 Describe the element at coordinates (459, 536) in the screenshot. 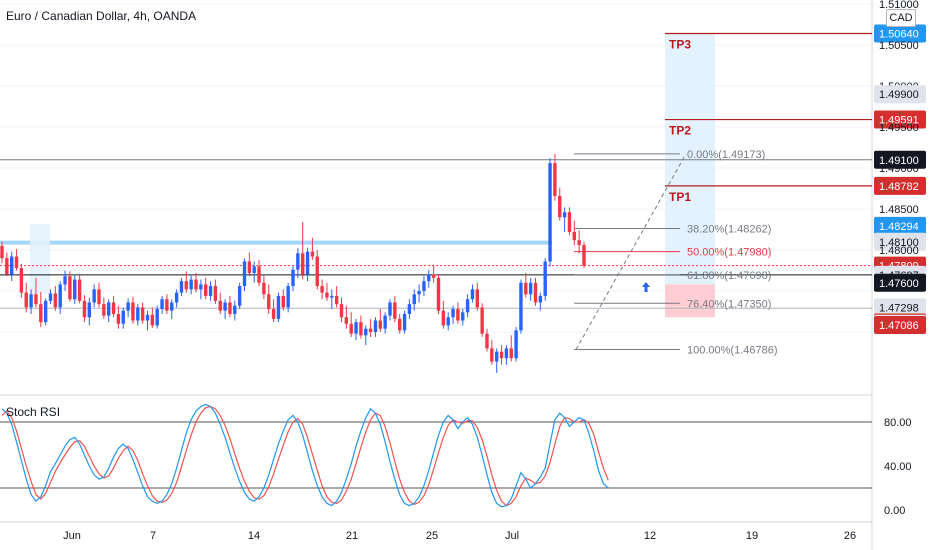

I see `time-axis: Jun 7 14 21 25 Jul 12 19 26` at that location.